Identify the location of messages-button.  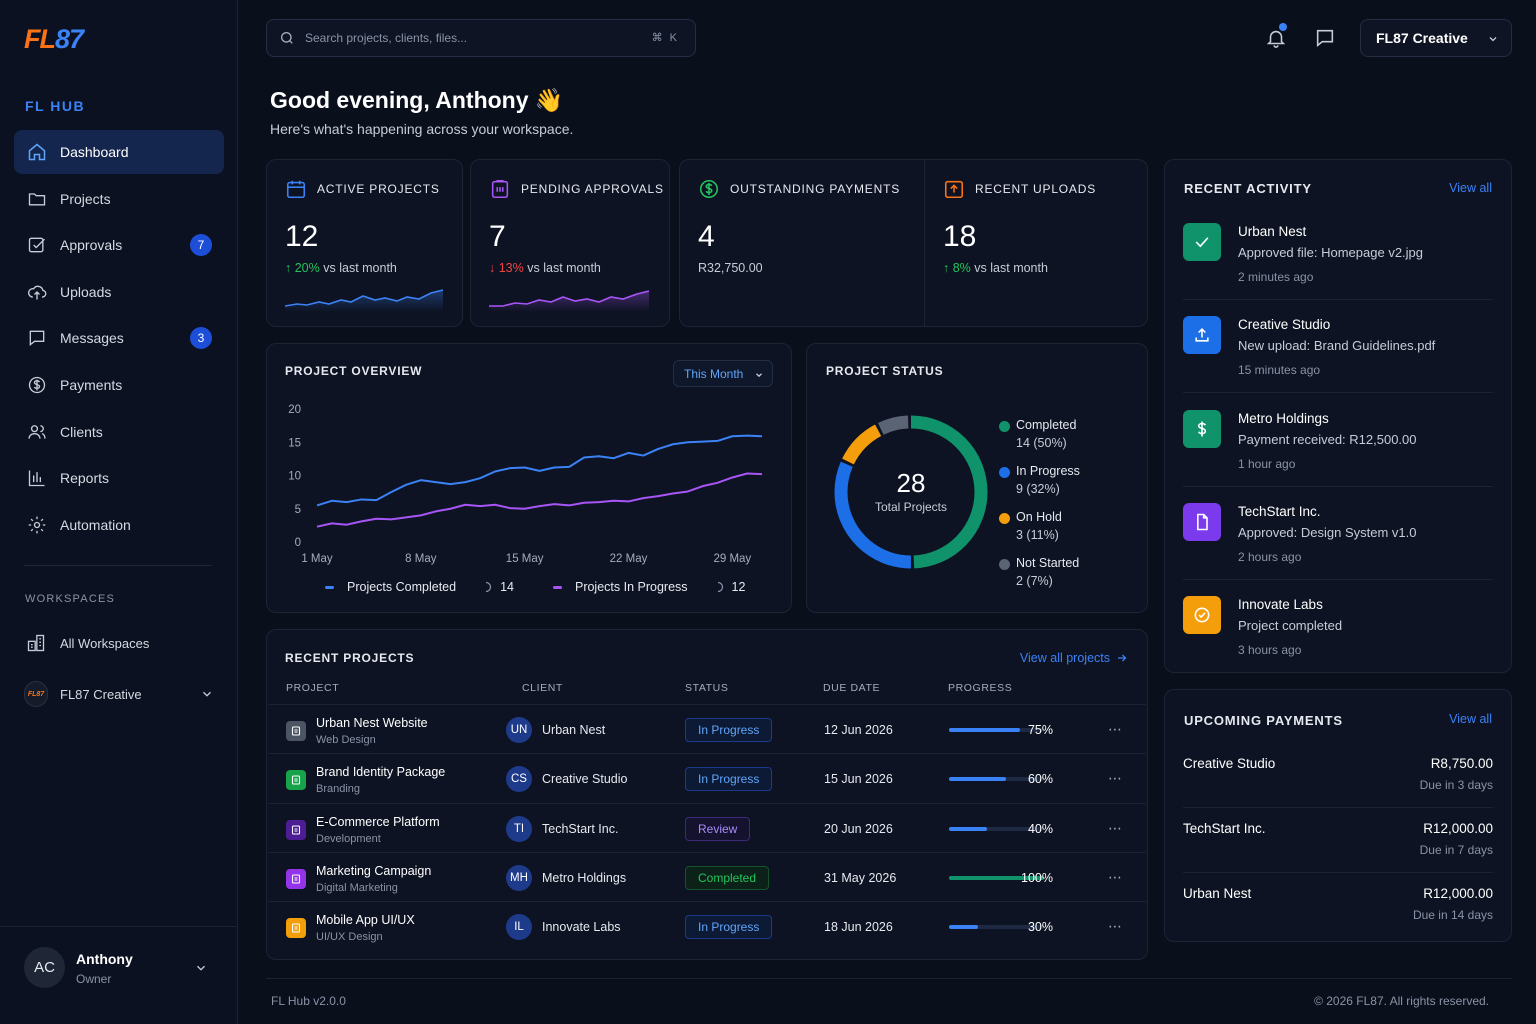
(1325, 38).